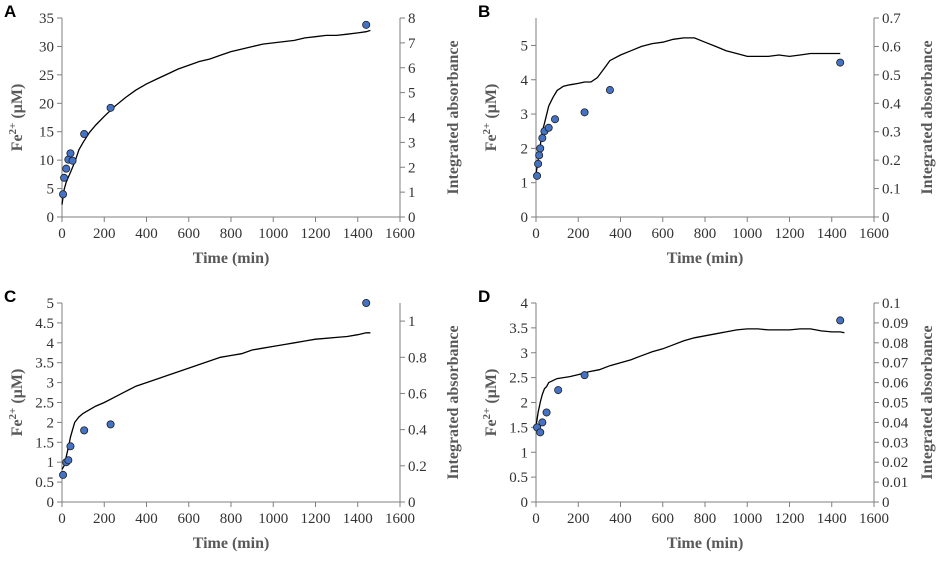 The image size is (948, 569). I want to click on panel-label-d: D, so click(484, 296).